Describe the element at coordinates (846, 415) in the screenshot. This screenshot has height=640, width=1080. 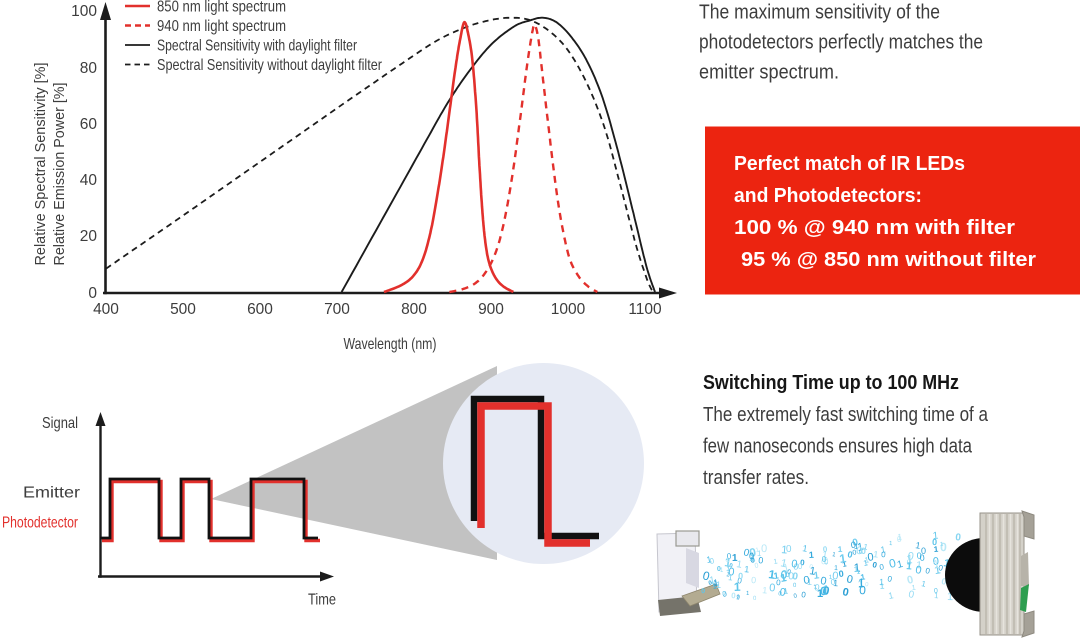
I see `svg-text:The extremely fast switching t: The extremely fast switching time of a` at that location.